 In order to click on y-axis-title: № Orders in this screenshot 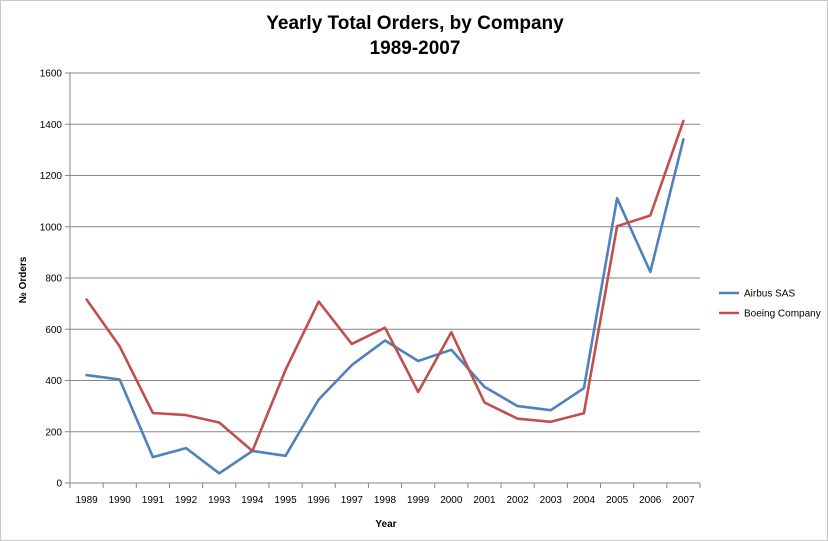, I will do `click(23, 279)`.